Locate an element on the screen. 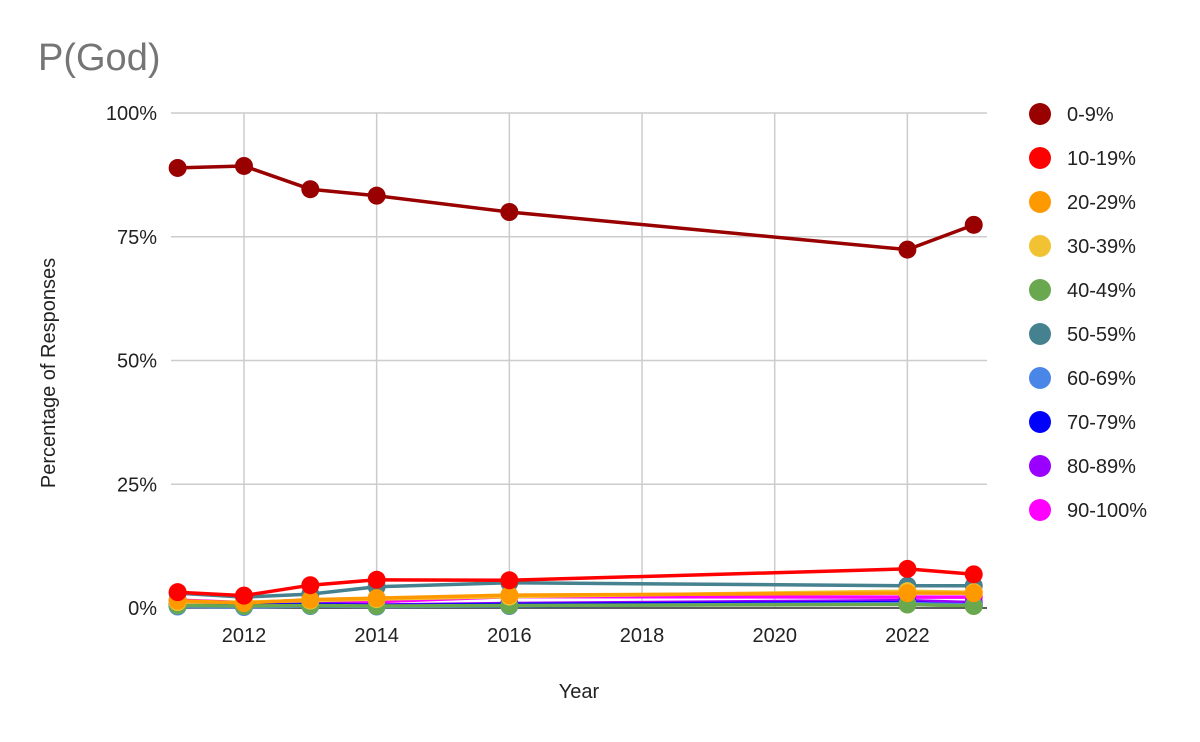  legend-label: 80-89% is located at coordinates (1101, 467).